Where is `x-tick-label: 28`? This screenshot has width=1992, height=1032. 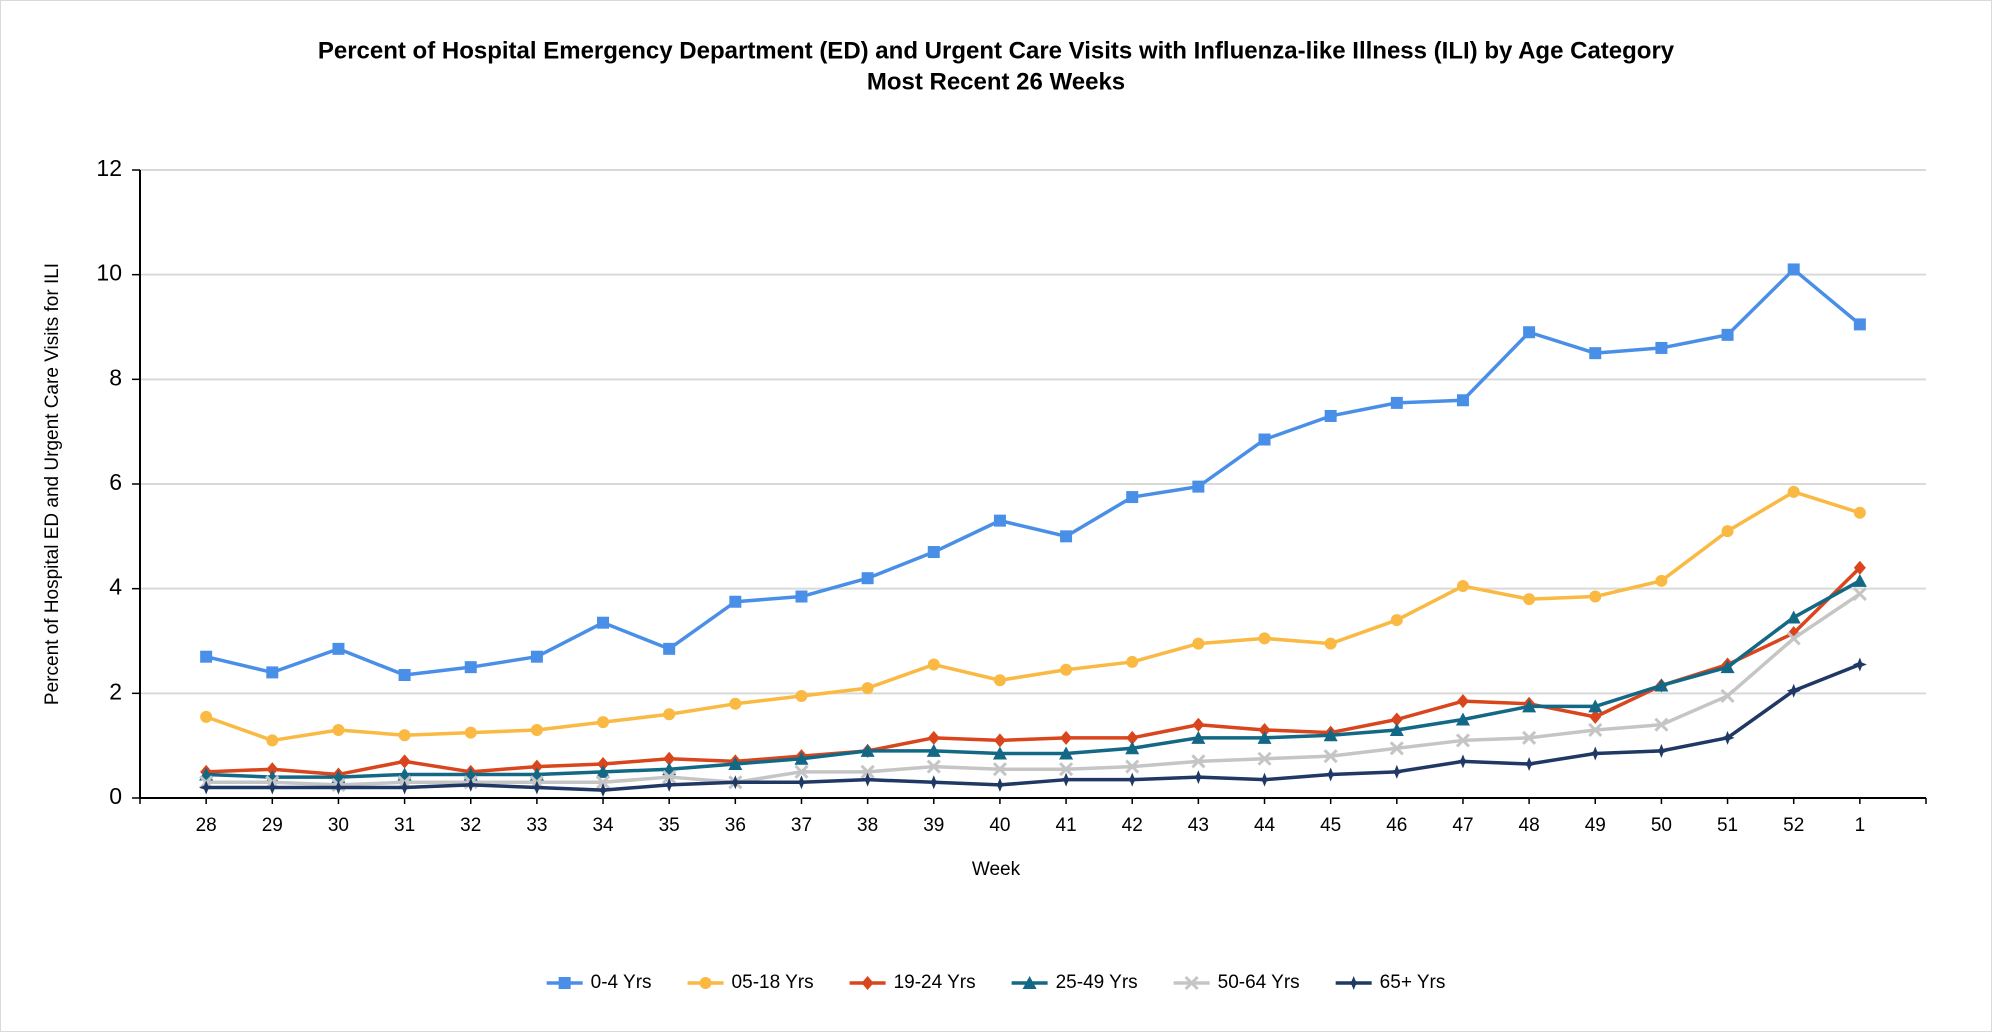
x-tick-label: 28 is located at coordinates (206, 825).